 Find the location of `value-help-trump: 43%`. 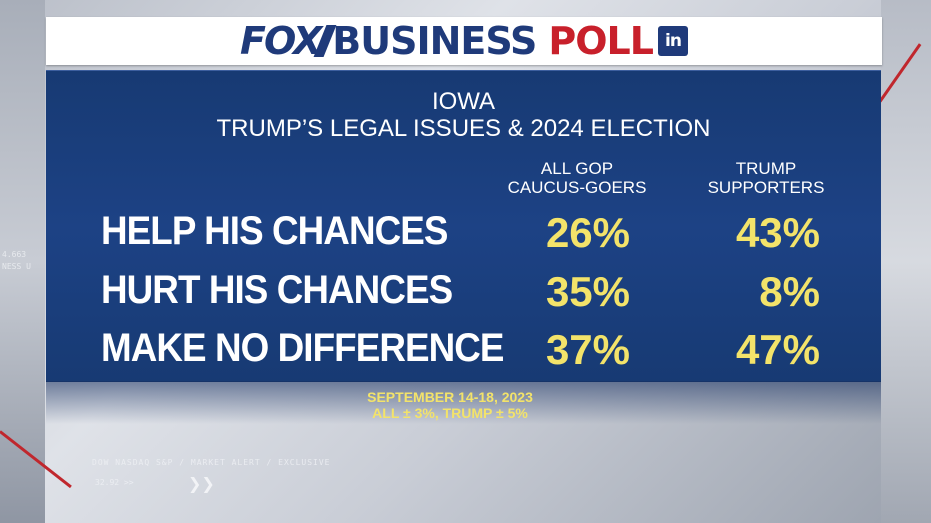

value-help-trump: 43% is located at coordinates (777, 232).